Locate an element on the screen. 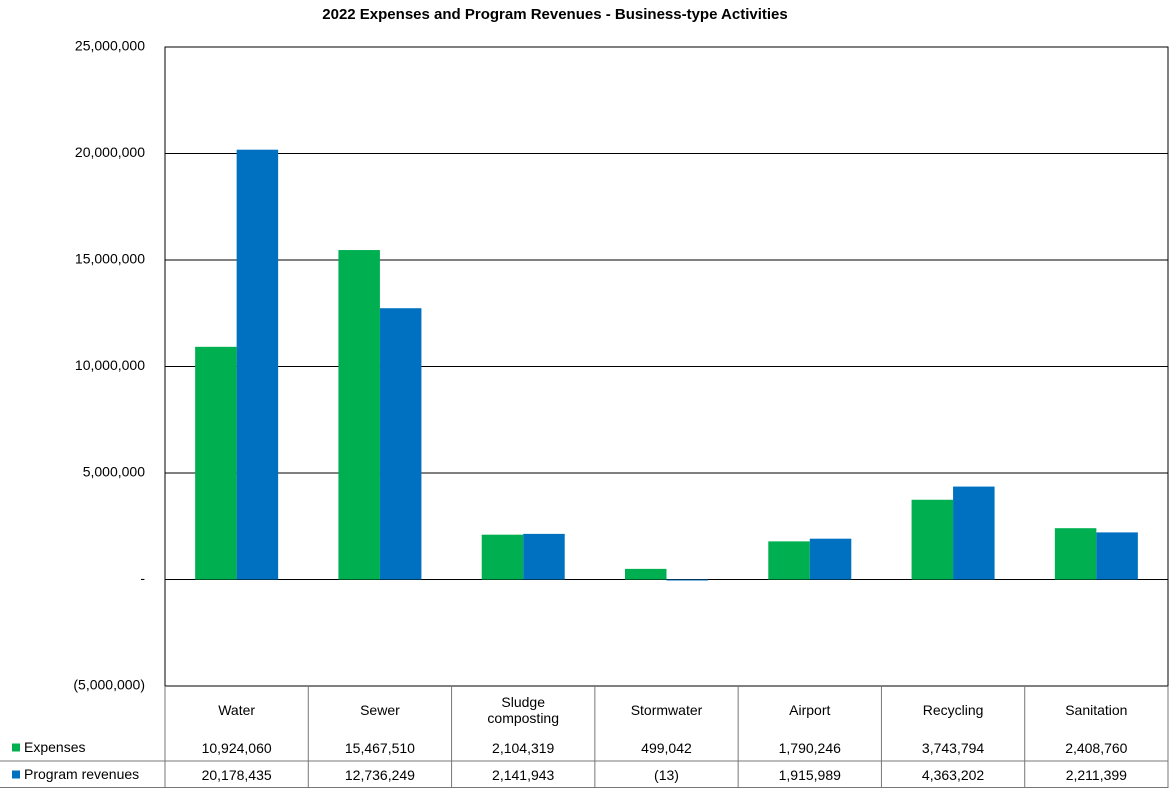  table-value: 1,790,246 is located at coordinates (809, 747).